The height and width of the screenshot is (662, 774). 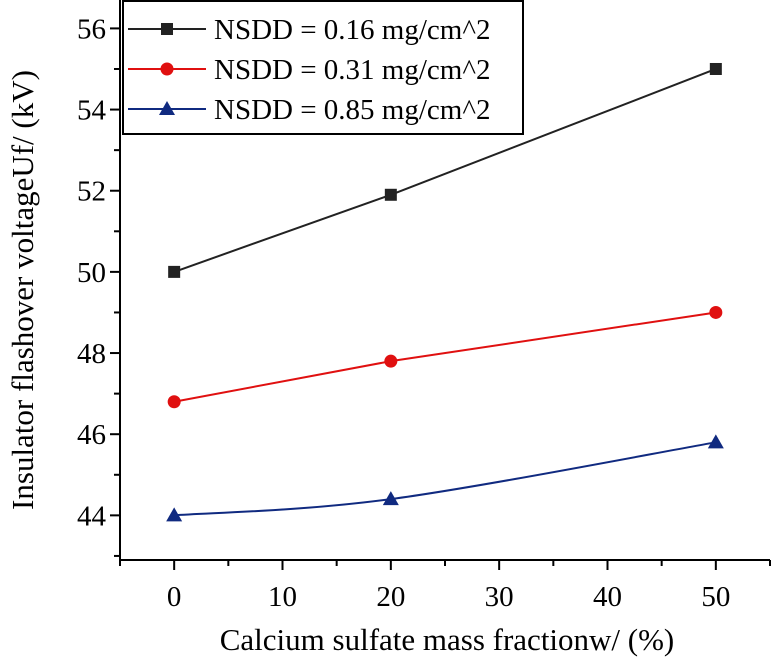 What do you see at coordinates (499, 597) in the screenshot?
I see `x-tick-label: 30` at bounding box center [499, 597].